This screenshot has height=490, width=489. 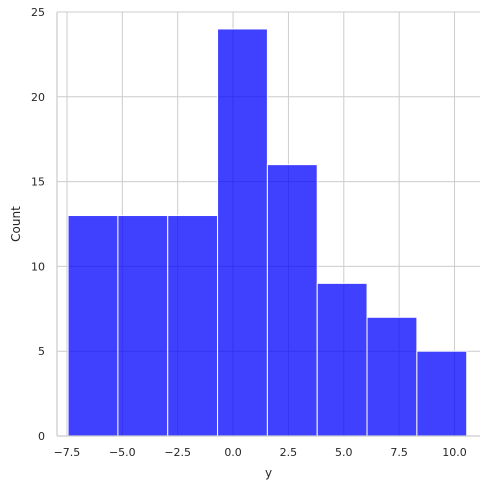 I want to click on y-tick-label: 15, so click(x=38, y=182).